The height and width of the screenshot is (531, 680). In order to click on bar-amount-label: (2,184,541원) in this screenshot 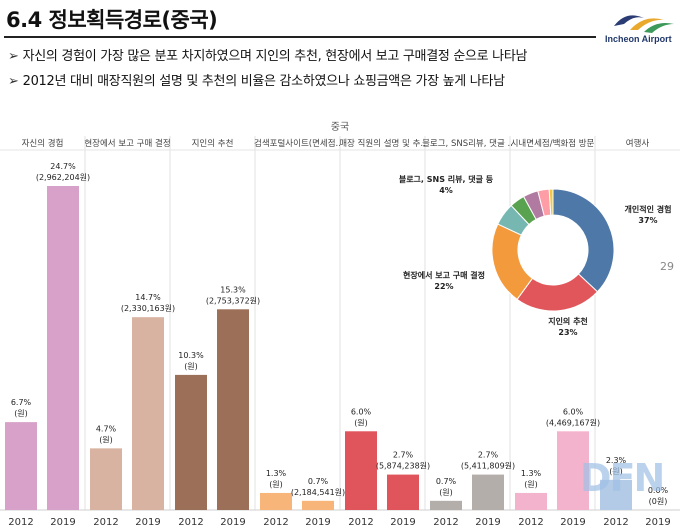, I will do `click(318, 492)`.